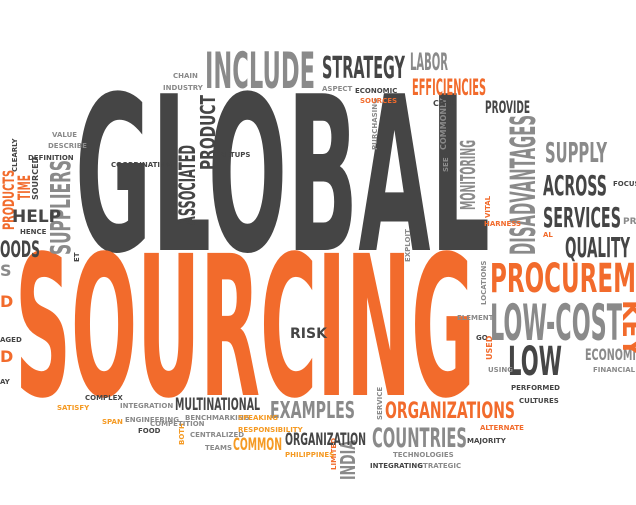 Image resolution: width=636 pixels, height=505 pixels. What do you see at coordinates (487, 441) in the screenshot?
I see `word: MAJORITY` at bounding box center [487, 441].